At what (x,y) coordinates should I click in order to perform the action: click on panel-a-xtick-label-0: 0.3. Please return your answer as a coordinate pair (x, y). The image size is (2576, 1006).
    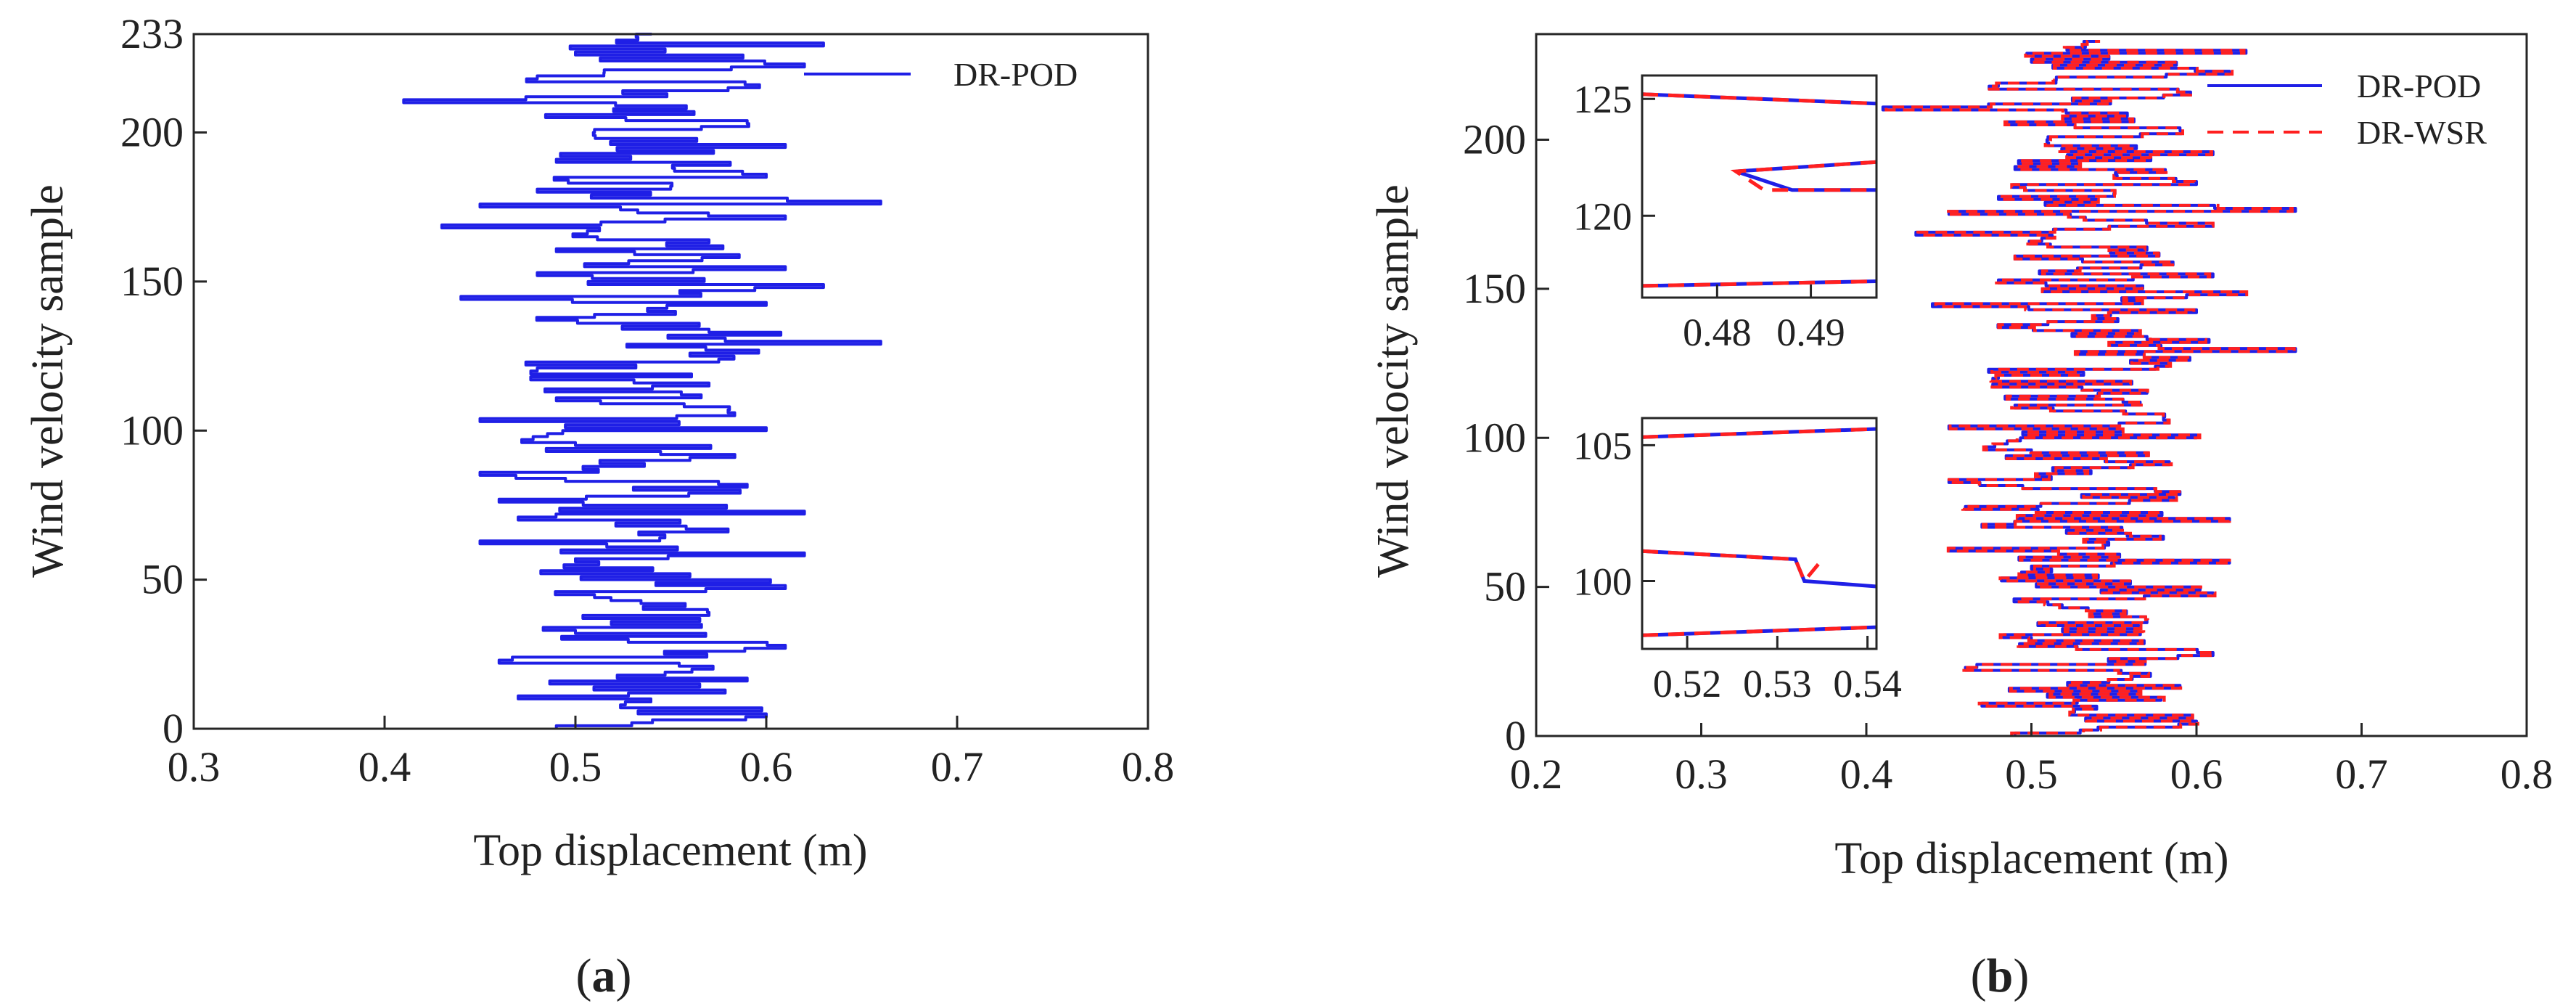
    Looking at the image, I should click on (194, 766).